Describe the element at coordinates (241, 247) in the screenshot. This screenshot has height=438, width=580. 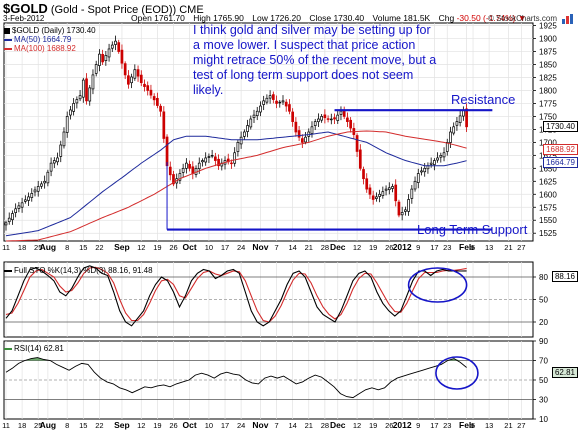
I see `x-tick-label: 24` at that location.